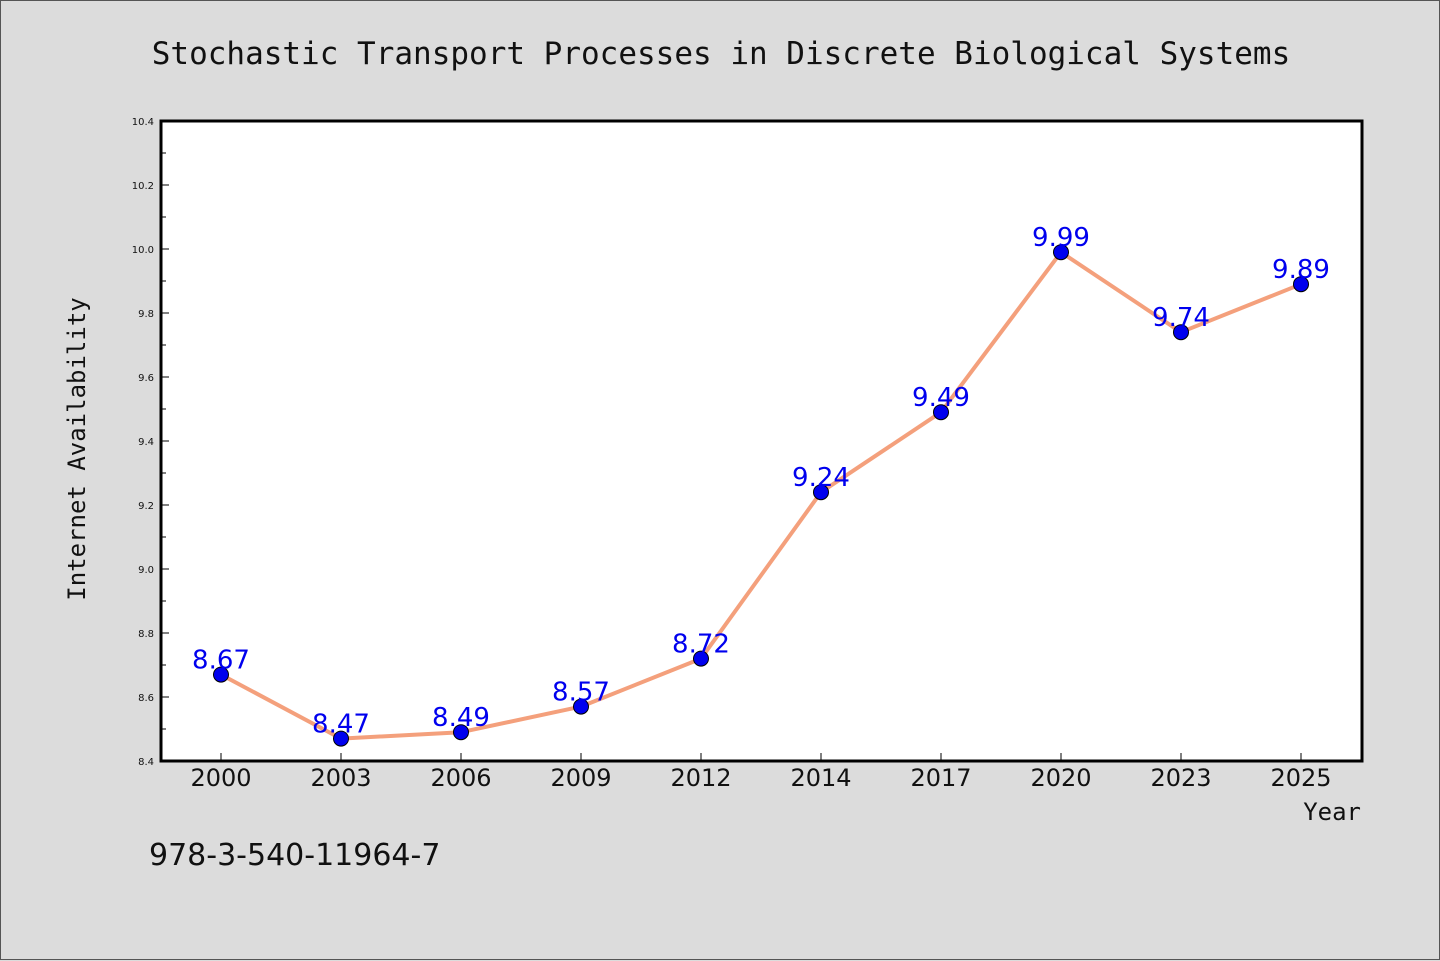 The image size is (1440, 961). Describe the element at coordinates (146, 442) in the screenshot. I see `y-tick-label: 9.4` at that location.